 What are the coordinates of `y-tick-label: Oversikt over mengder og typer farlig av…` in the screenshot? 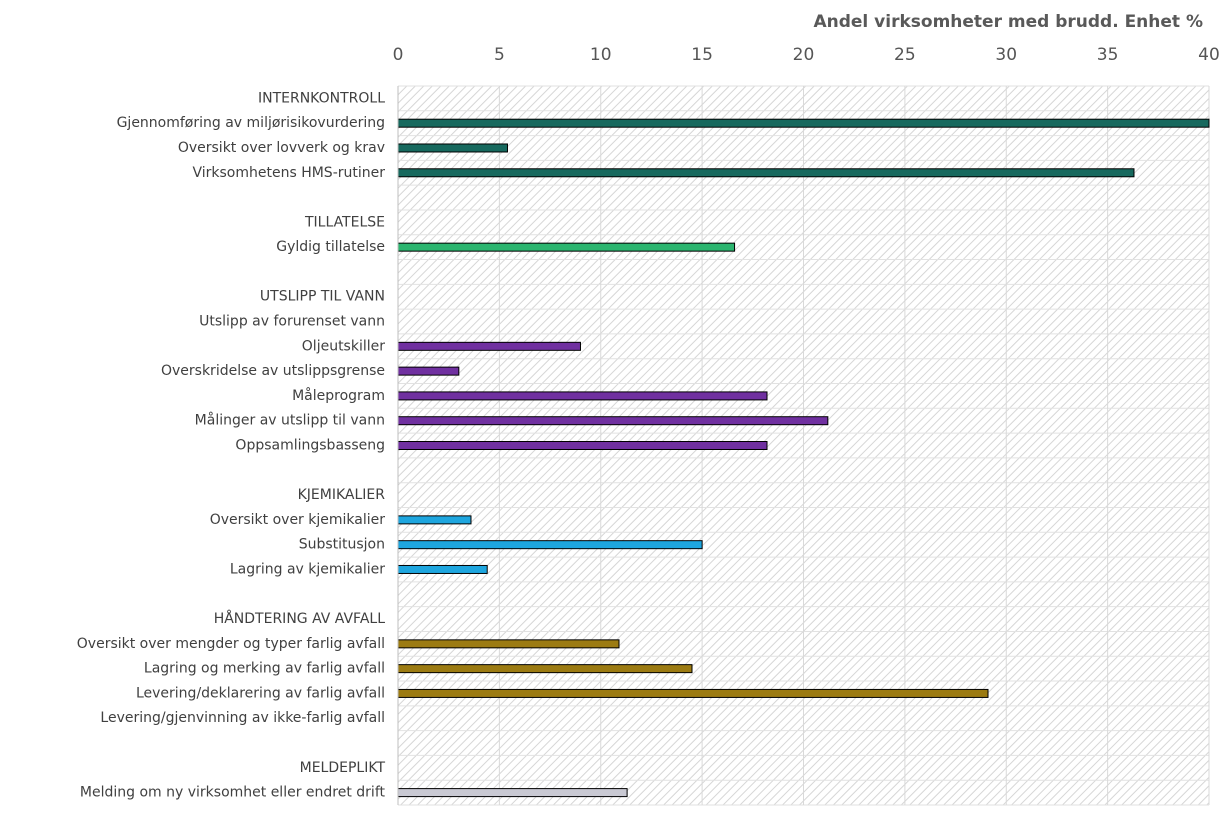 It's located at (231, 644).